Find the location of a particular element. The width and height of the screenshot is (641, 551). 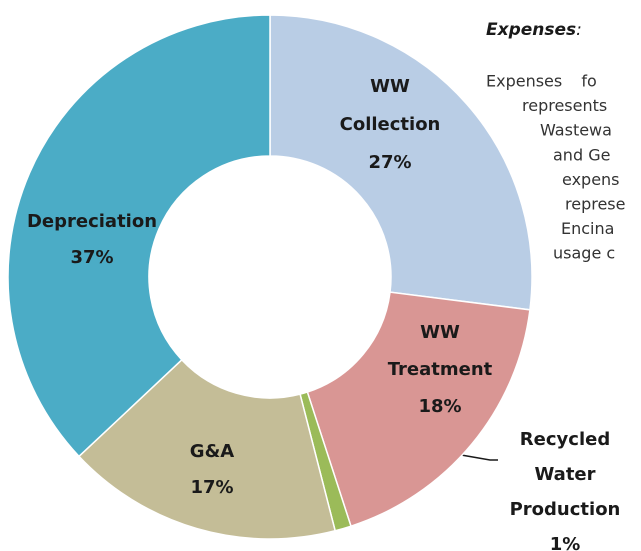

heading-text: Expenses is located at coordinates (531, 30).